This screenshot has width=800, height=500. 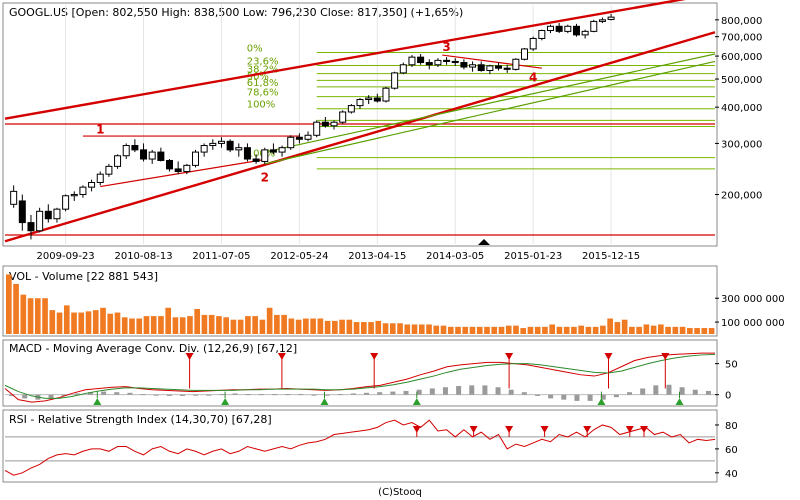 What do you see at coordinates (492, 61) in the screenshot?
I see `trend-line-trend-b` at bounding box center [492, 61].